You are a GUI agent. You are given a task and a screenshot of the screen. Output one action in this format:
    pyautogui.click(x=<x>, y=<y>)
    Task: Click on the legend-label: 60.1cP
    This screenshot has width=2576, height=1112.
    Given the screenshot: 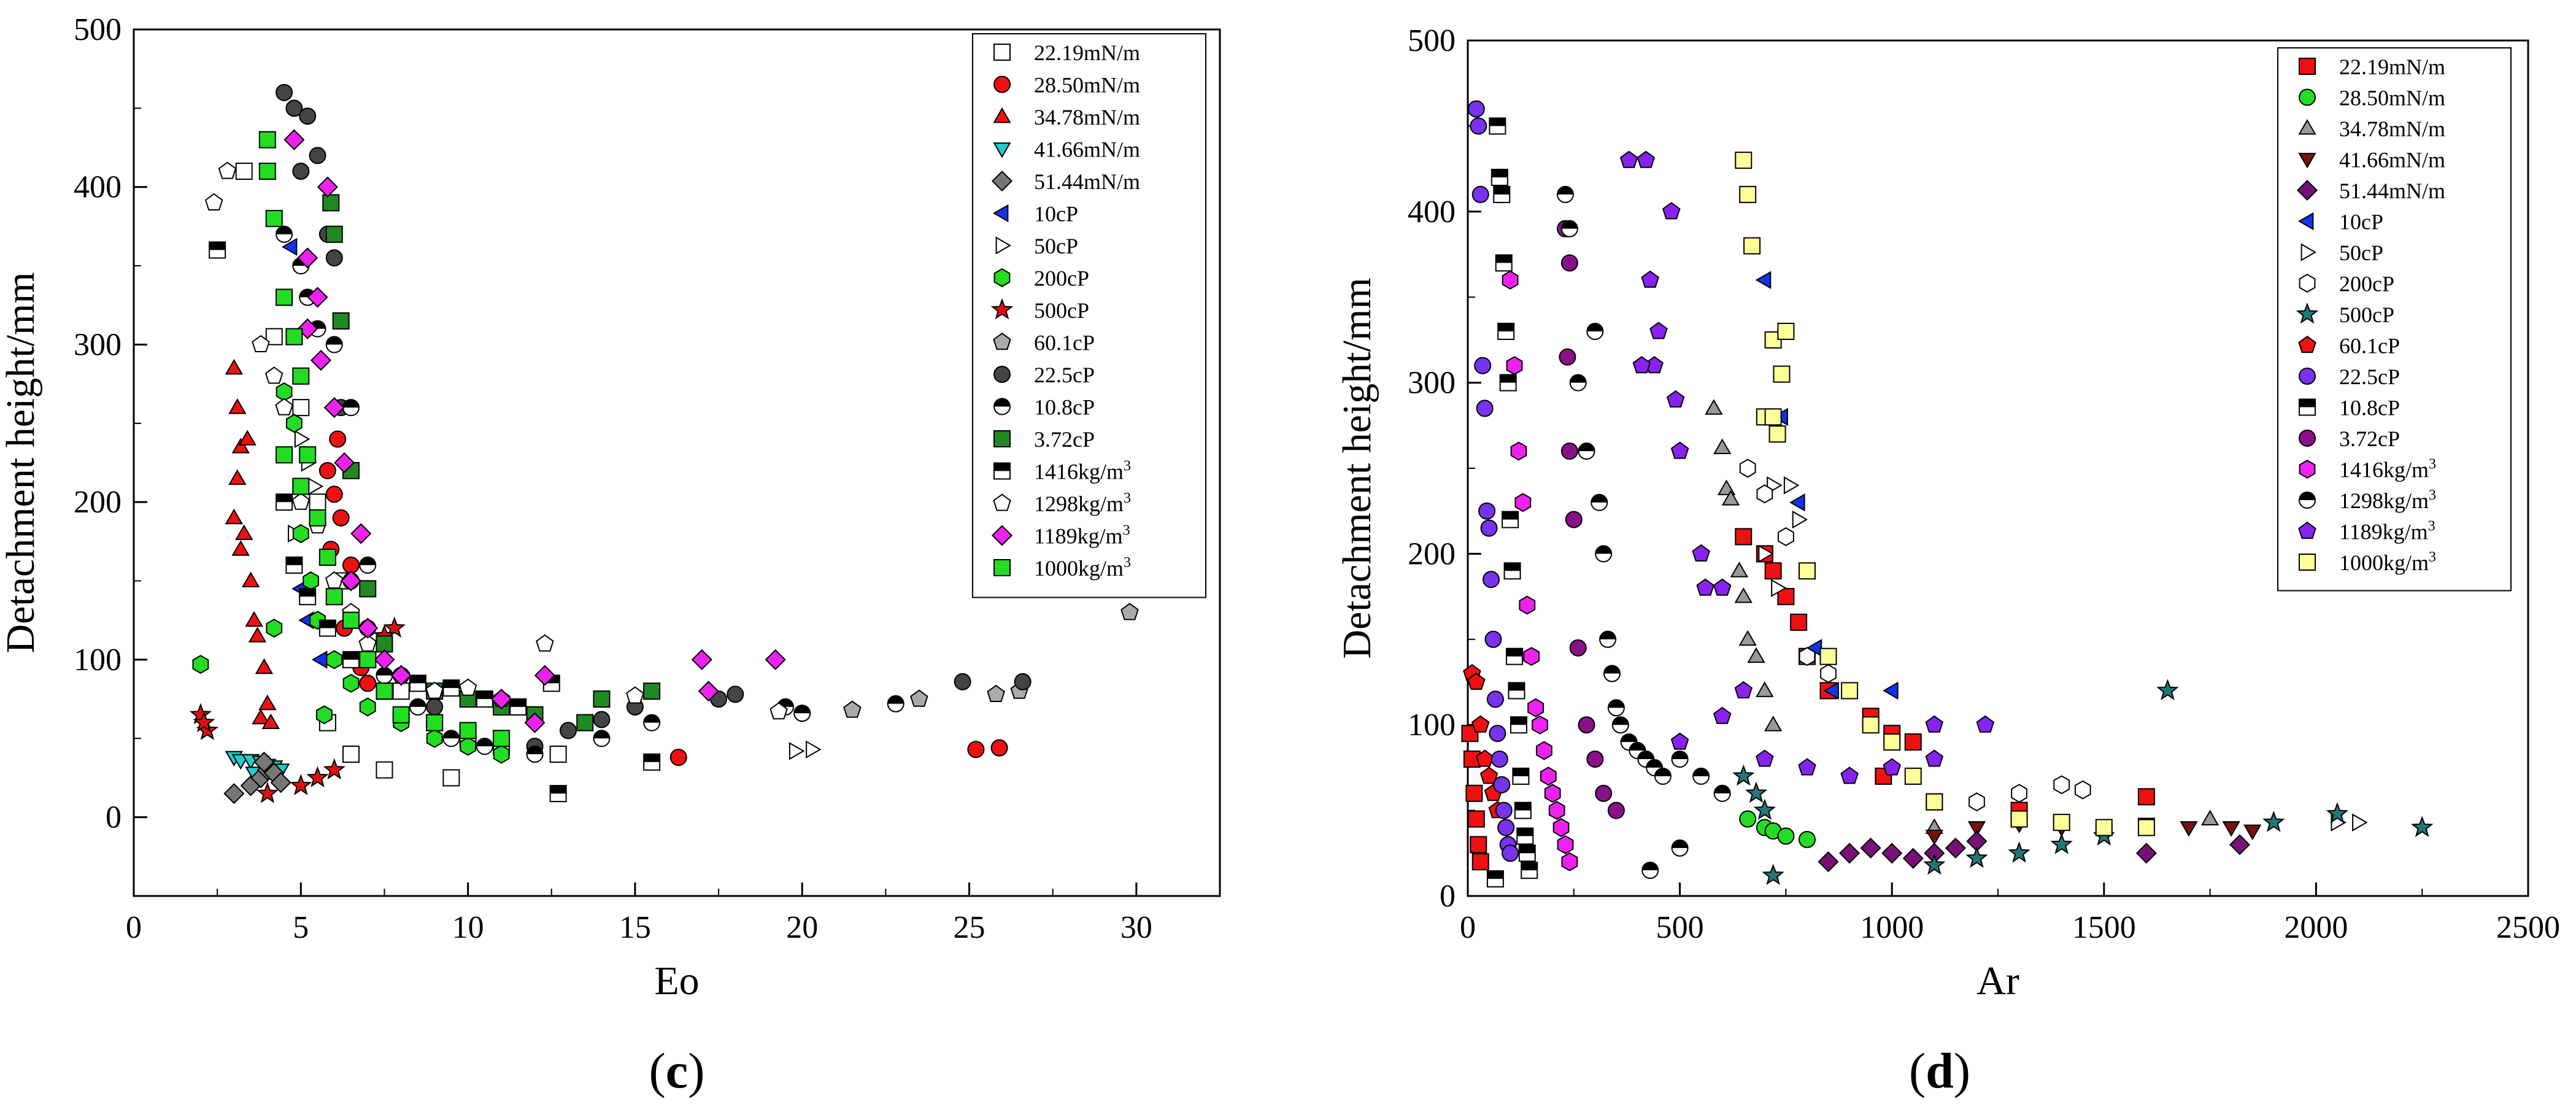 What is the action you would take?
    pyautogui.click(x=2369, y=346)
    